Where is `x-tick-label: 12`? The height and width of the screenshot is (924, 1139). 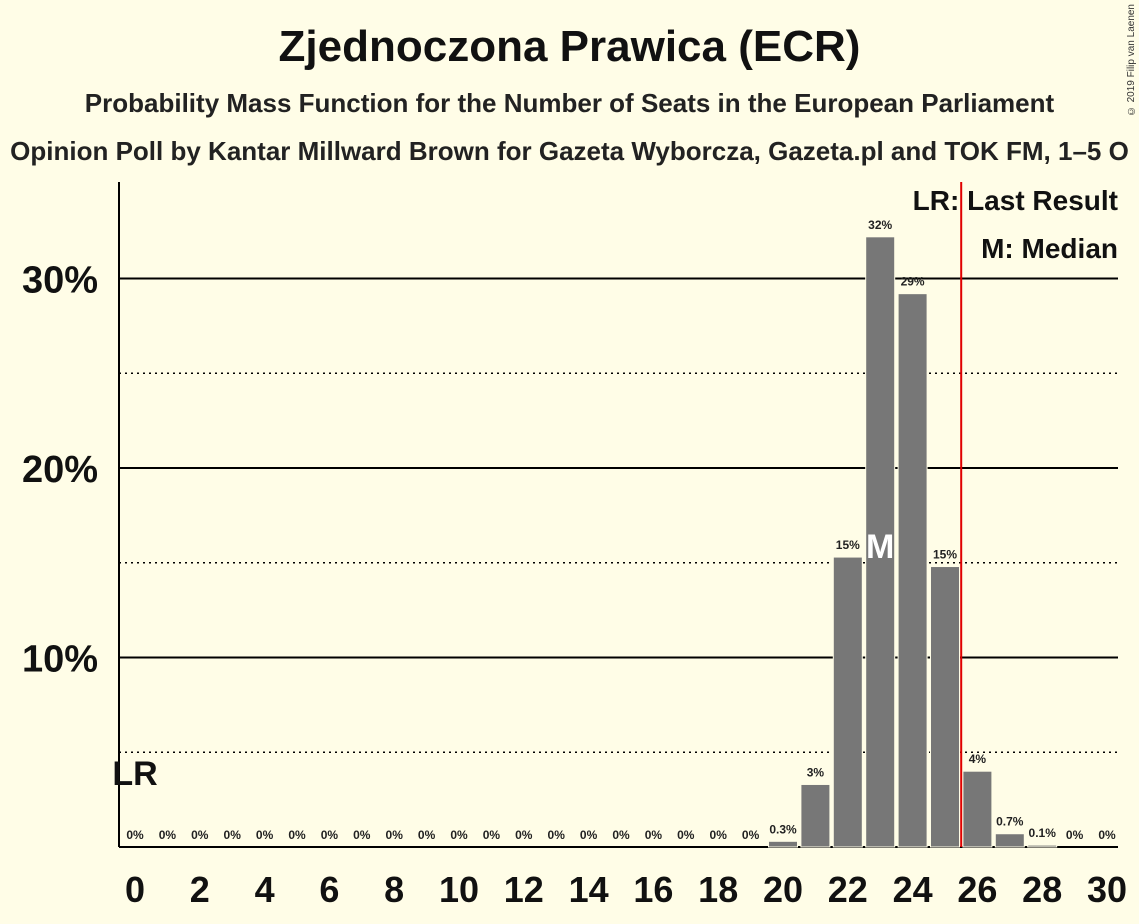
x-tick-label: 12 is located at coordinates (524, 889).